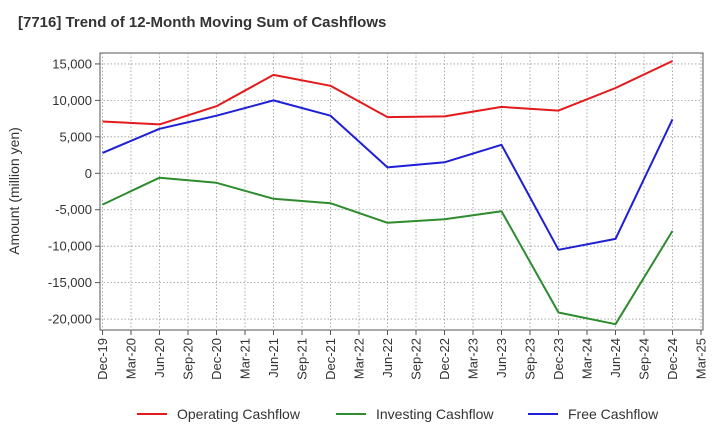  Describe the element at coordinates (444, 359) in the screenshot. I see `x-tick-label: Dec-22` at that location.